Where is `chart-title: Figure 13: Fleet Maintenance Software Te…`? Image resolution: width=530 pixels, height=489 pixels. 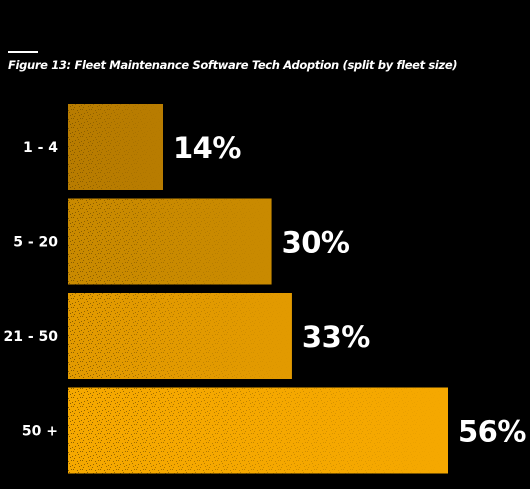
chart-title: Figure 13: Fleet Maintenance Software Te… is located at coordinates (233, 65).